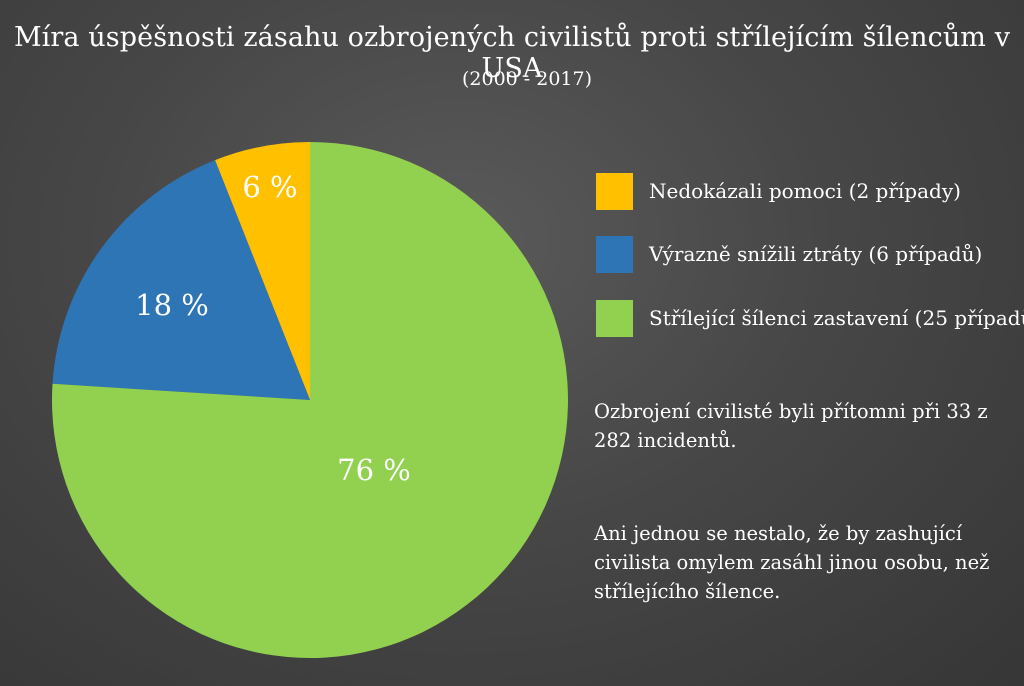 The width and height of the screenshot is (1024, 686). Describe the element at coordinates (181, 280) in the screenshot. I see `pie-slice-reduced` at that location.